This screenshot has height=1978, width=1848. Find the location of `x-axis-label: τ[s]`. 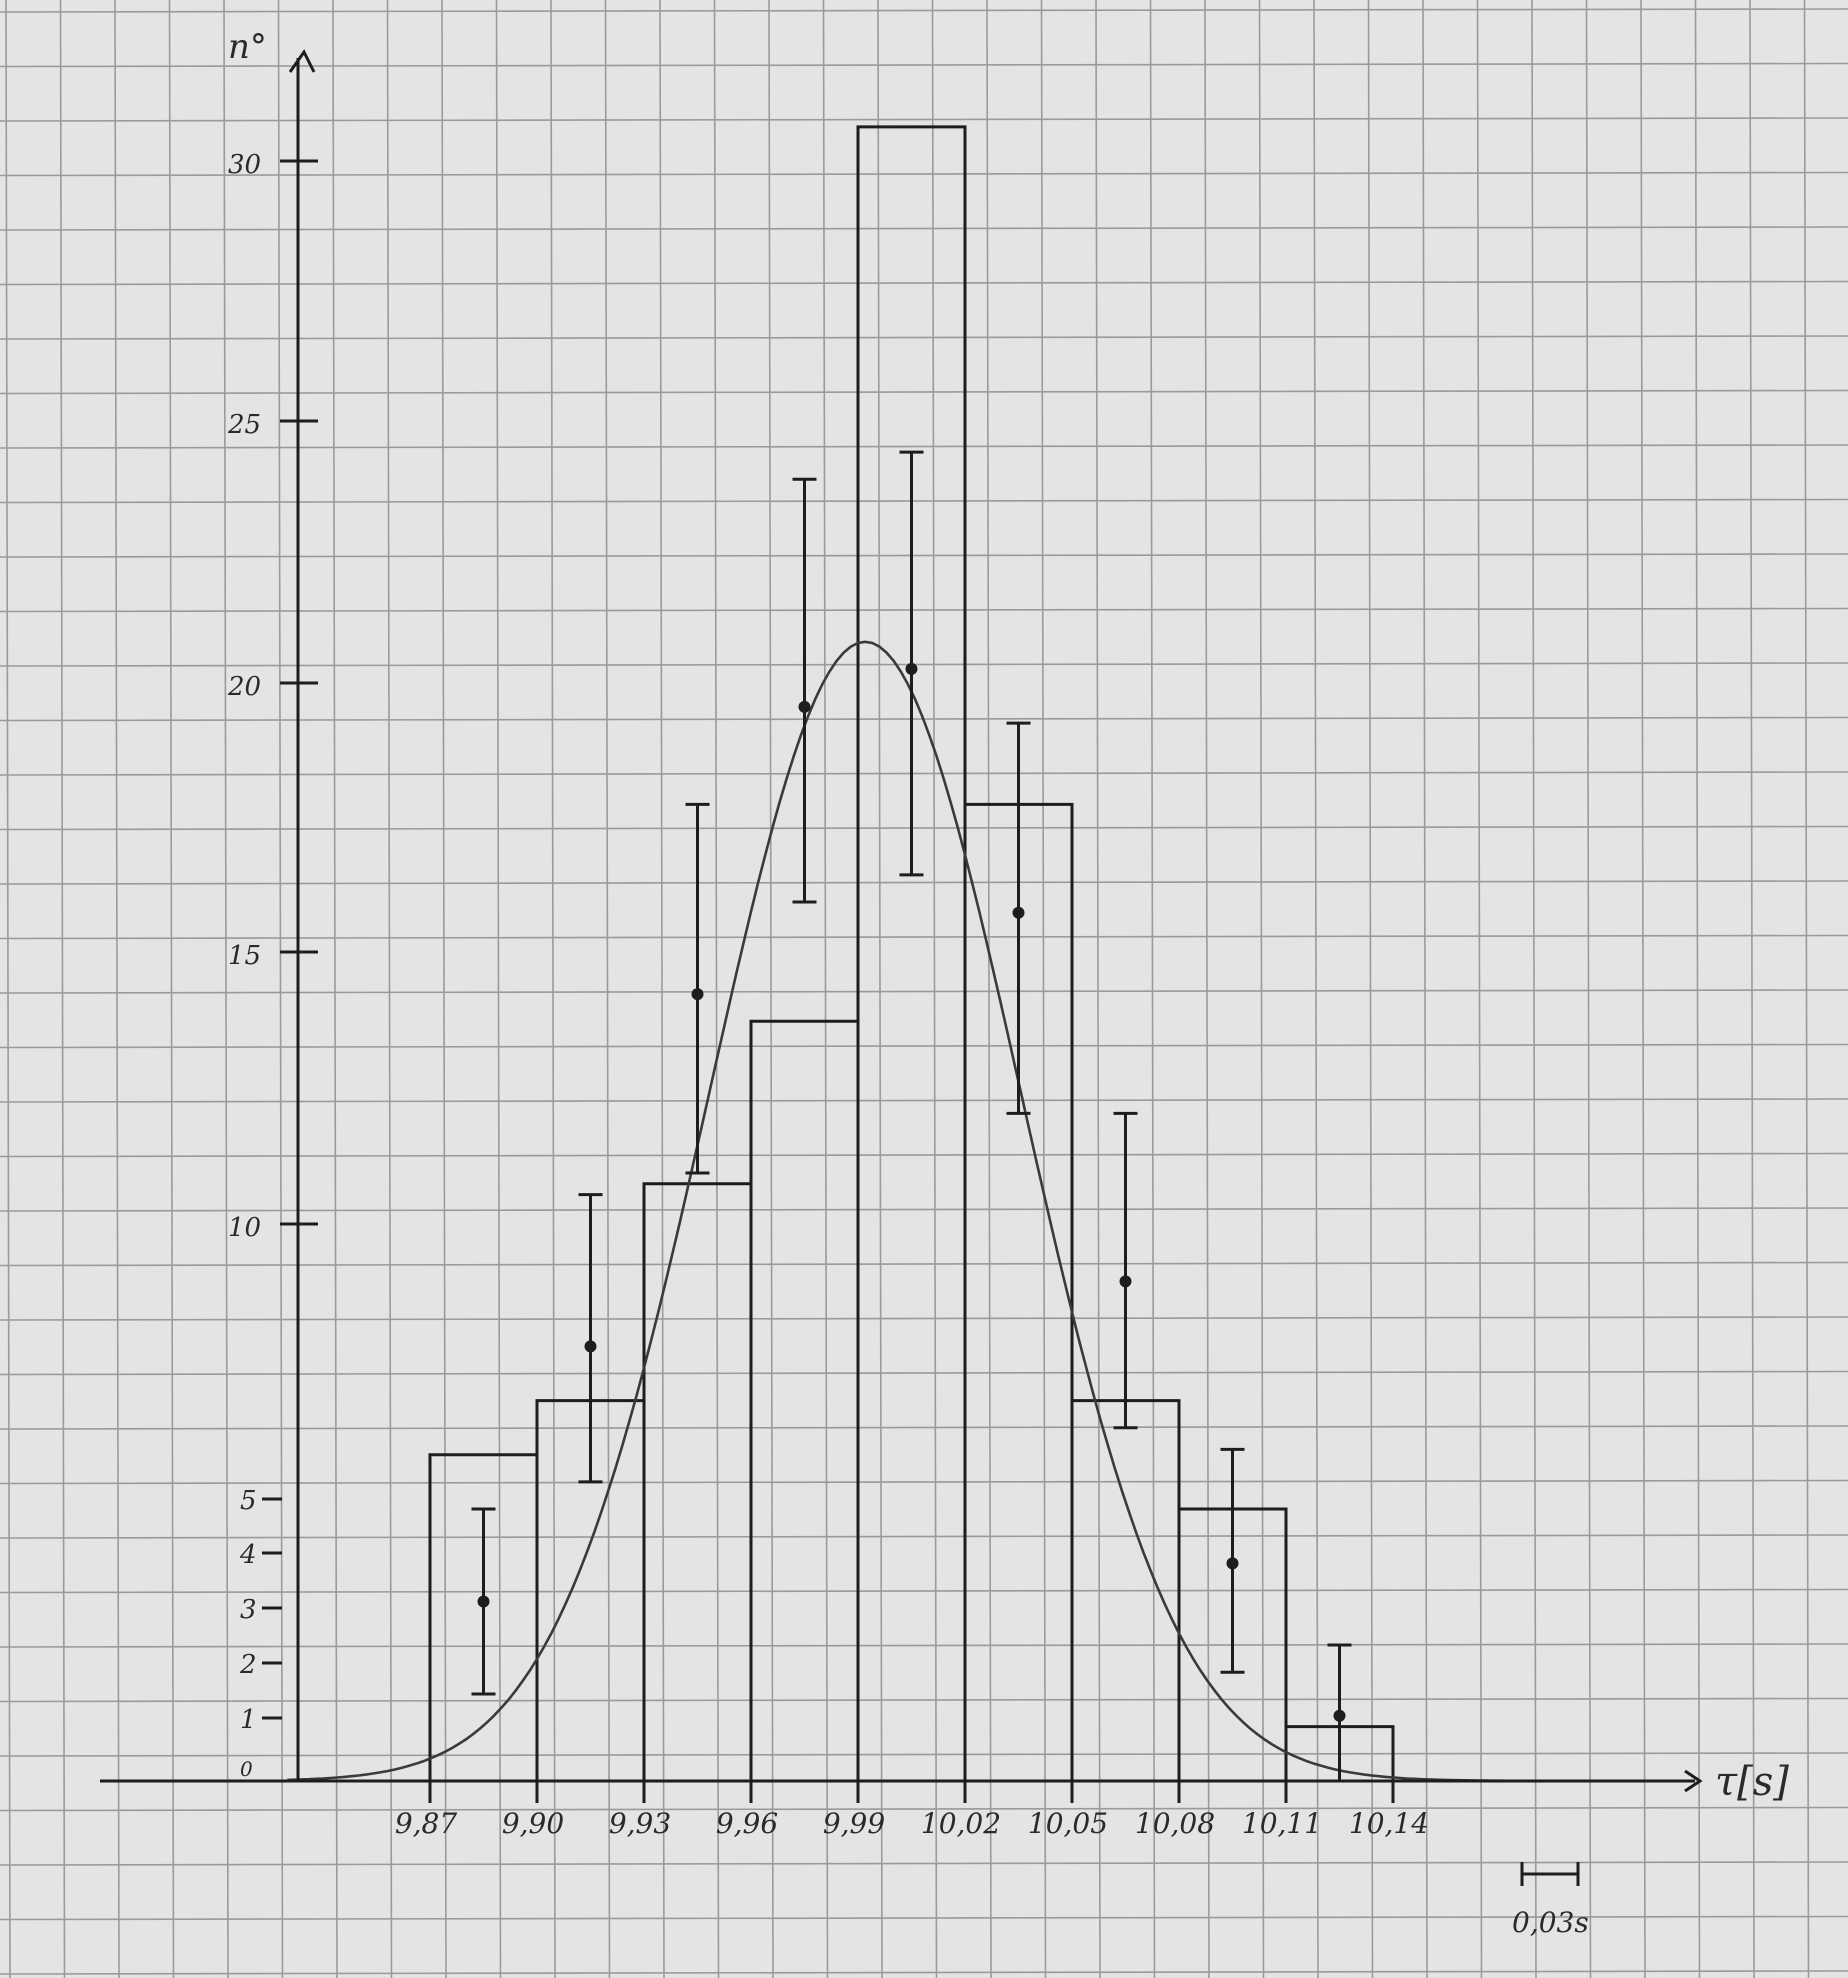

x-axis-label: τ[s] is located at coordinates (1752, 1782).